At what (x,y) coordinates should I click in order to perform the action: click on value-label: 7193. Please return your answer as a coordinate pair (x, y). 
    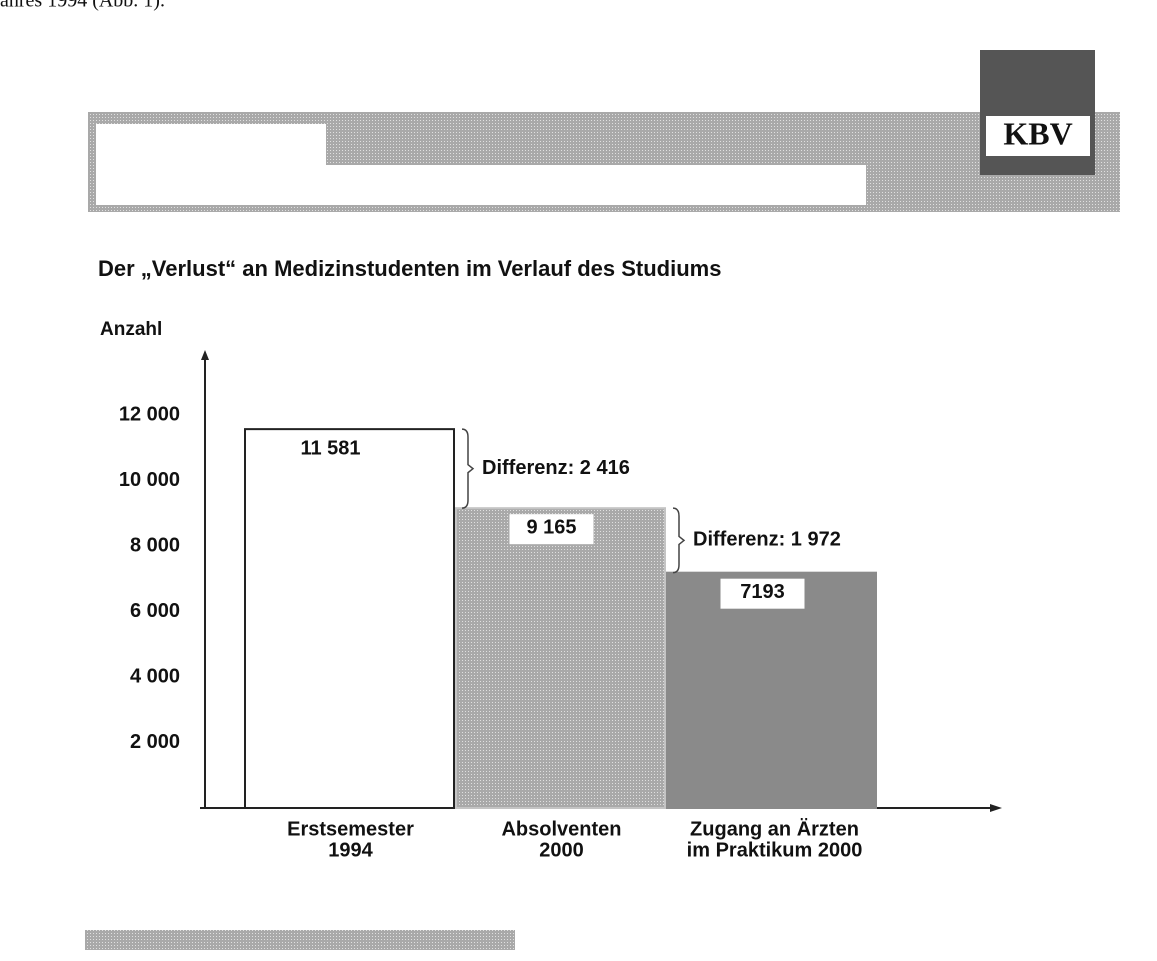
    Looking at the image, I should click on (762, 592).